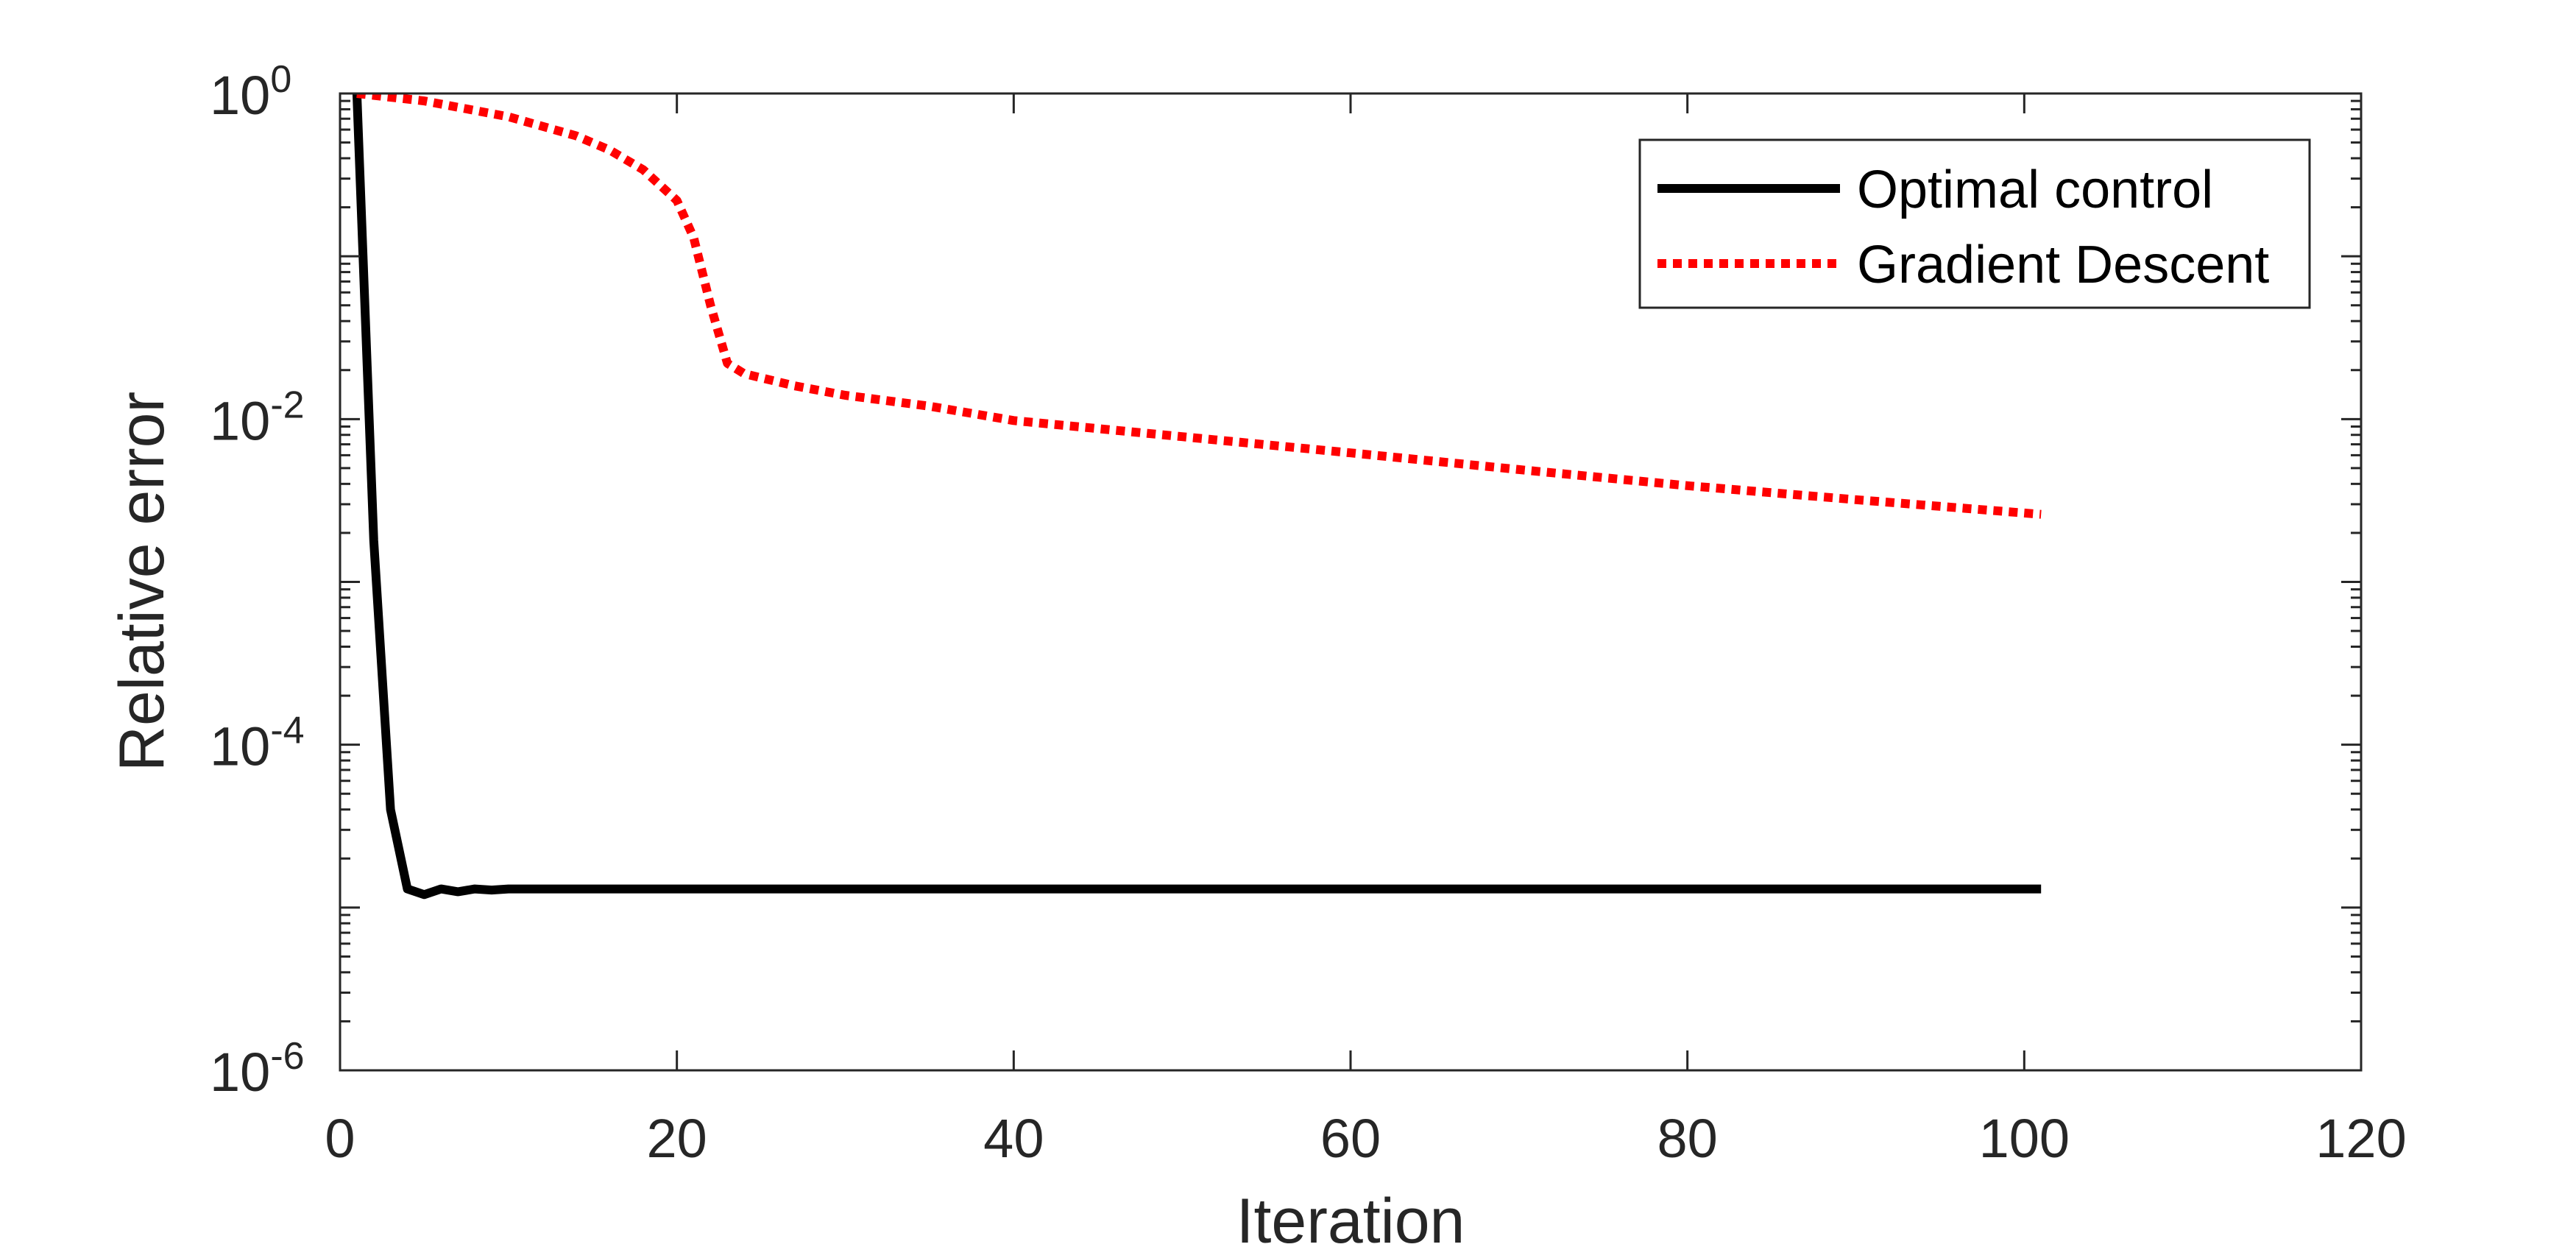  I want to click on x-tick-label: 20, so click(677, 1138).